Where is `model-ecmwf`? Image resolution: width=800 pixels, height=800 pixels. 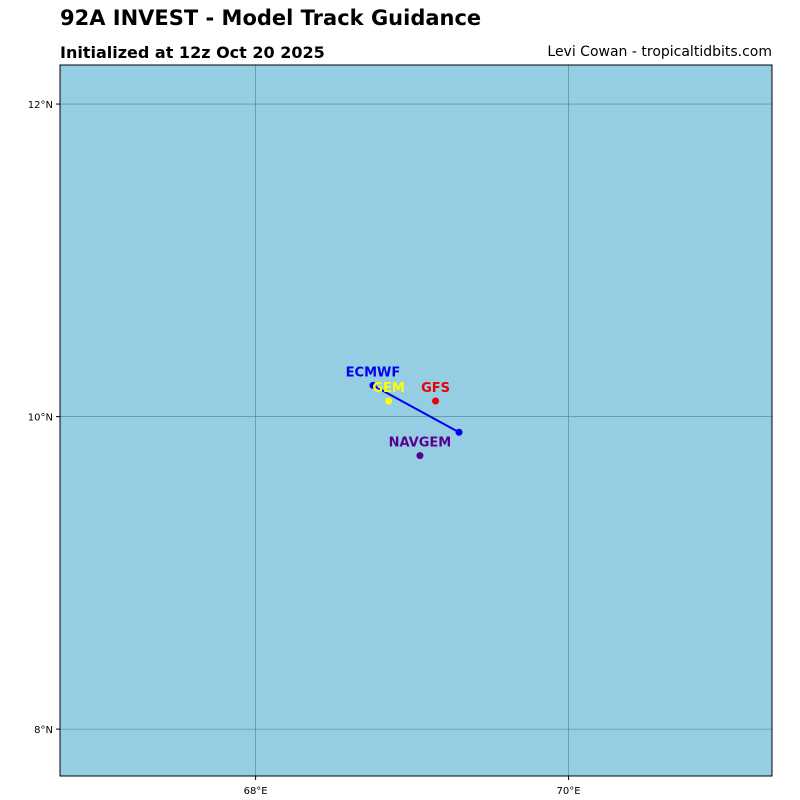 model-ecmwf is located at coordinates (416, 408).